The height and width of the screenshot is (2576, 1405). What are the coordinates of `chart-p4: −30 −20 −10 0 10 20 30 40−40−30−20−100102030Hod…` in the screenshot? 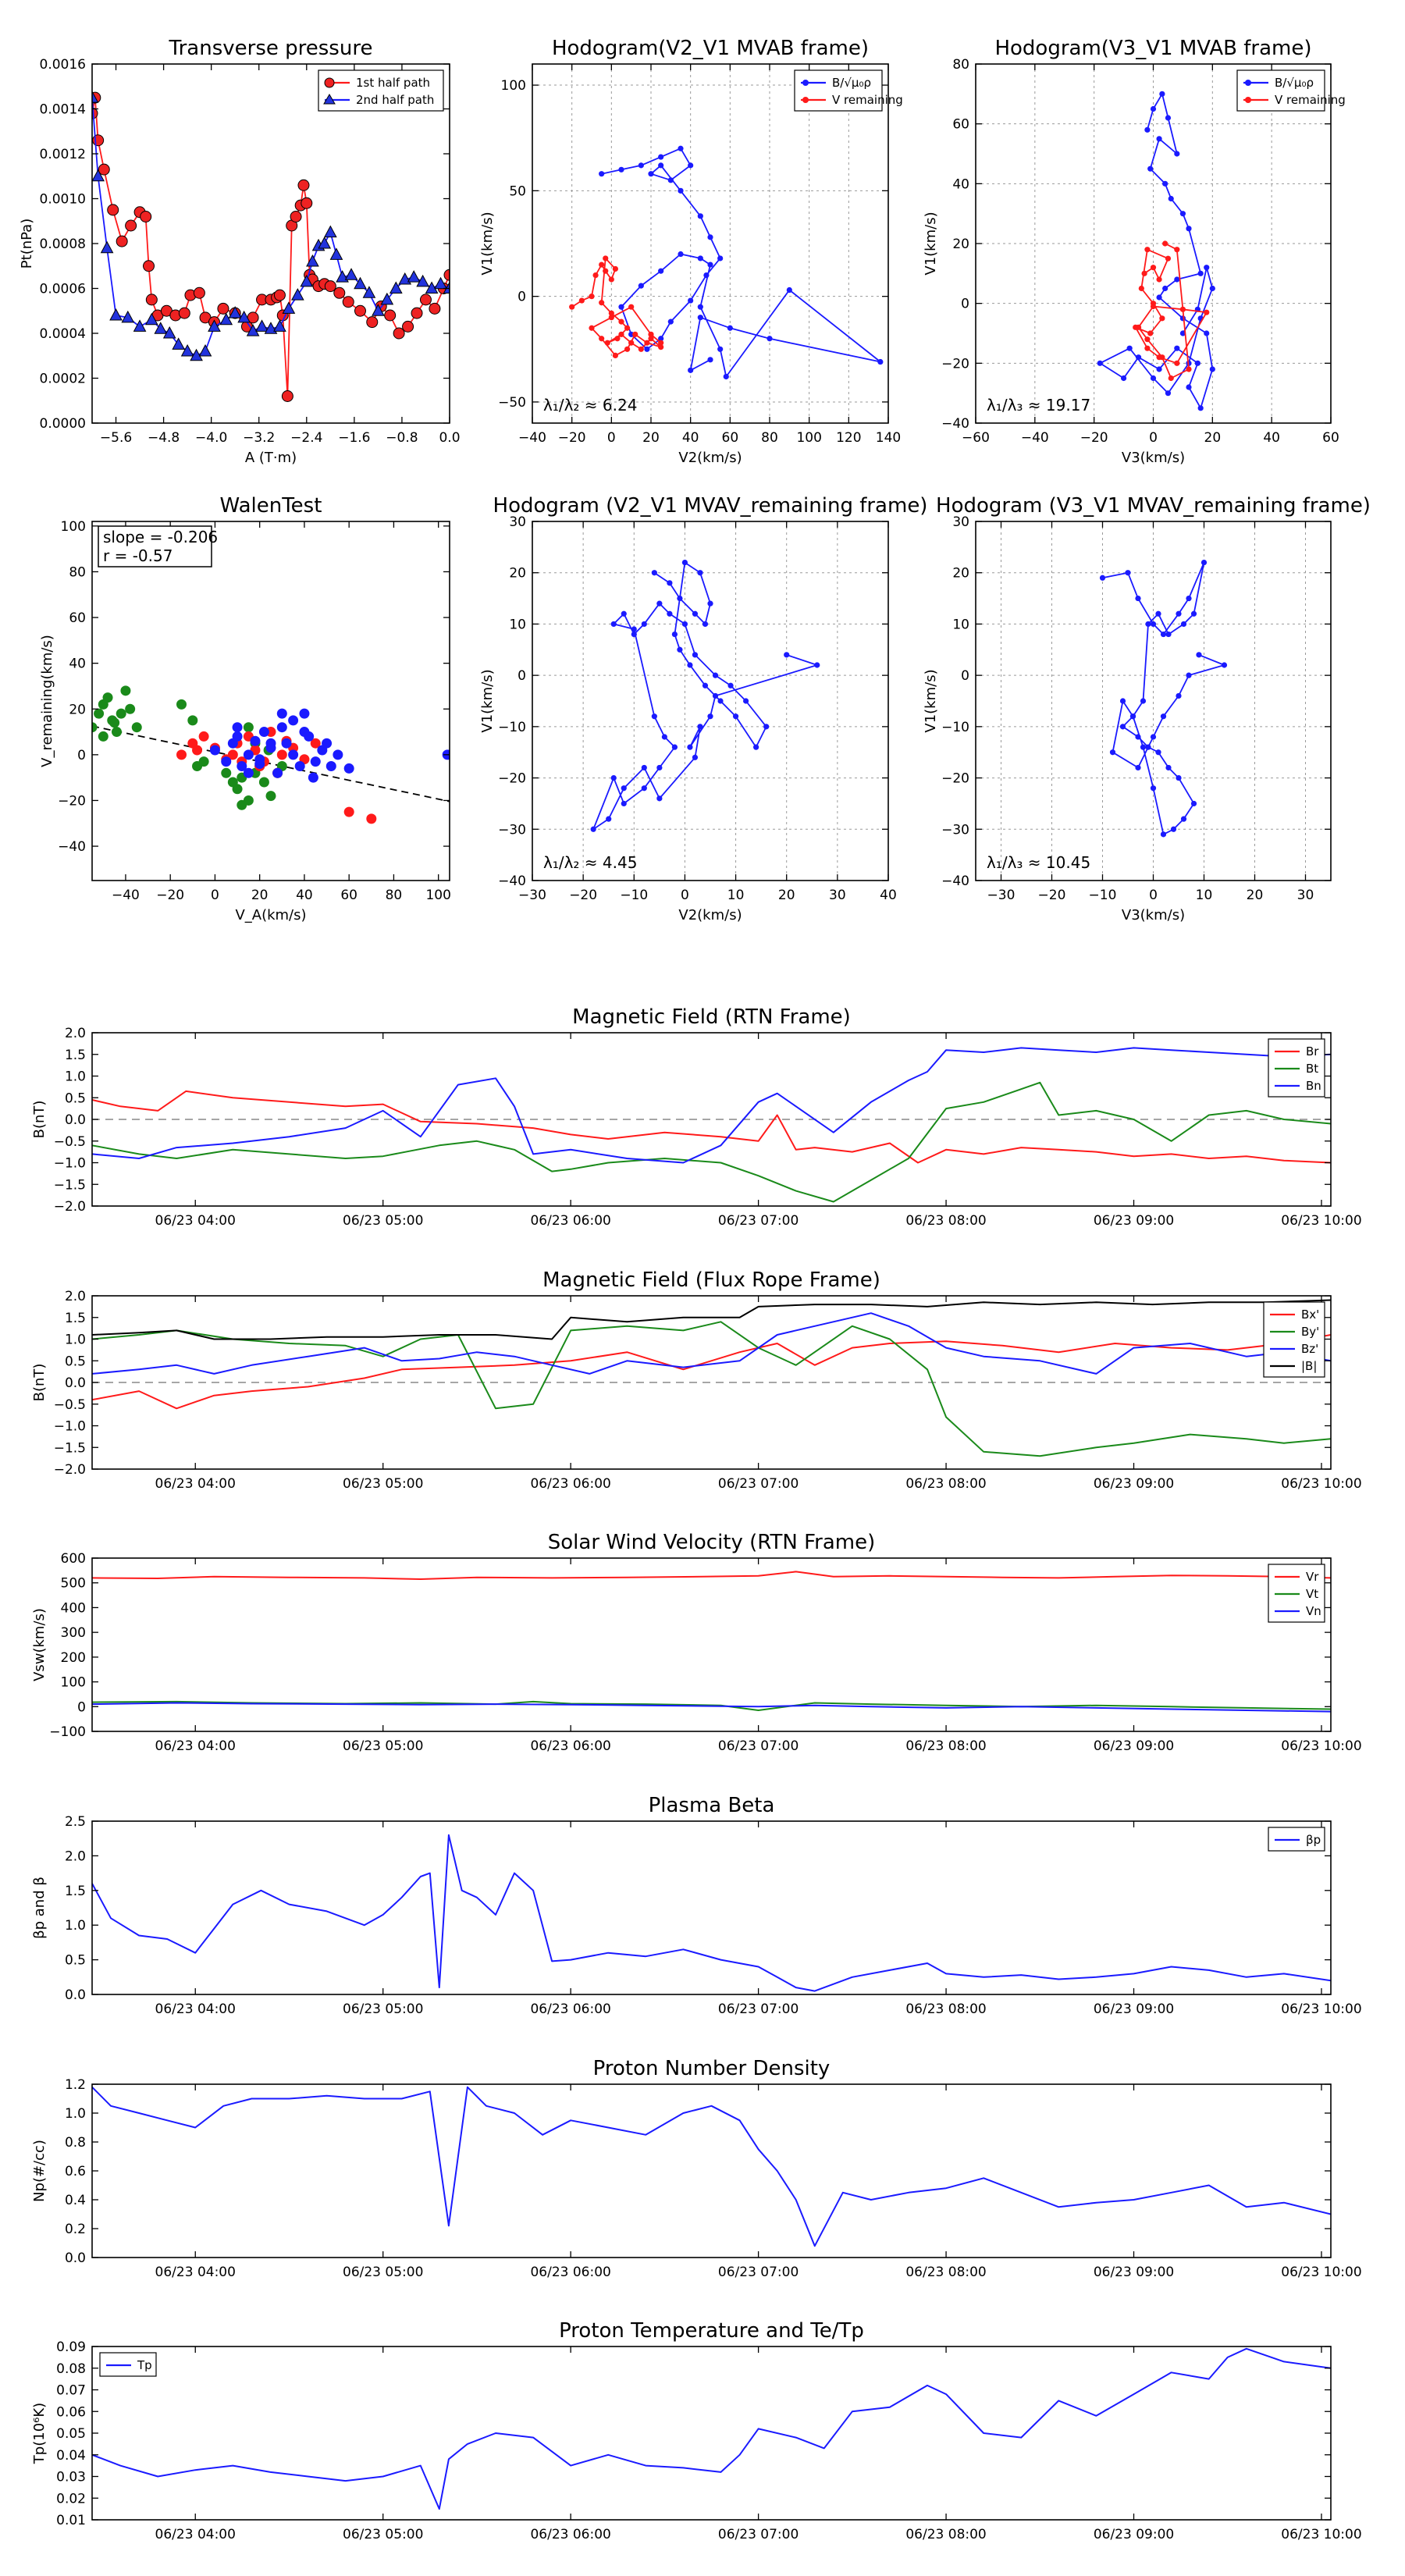 It's located at (703, 708).